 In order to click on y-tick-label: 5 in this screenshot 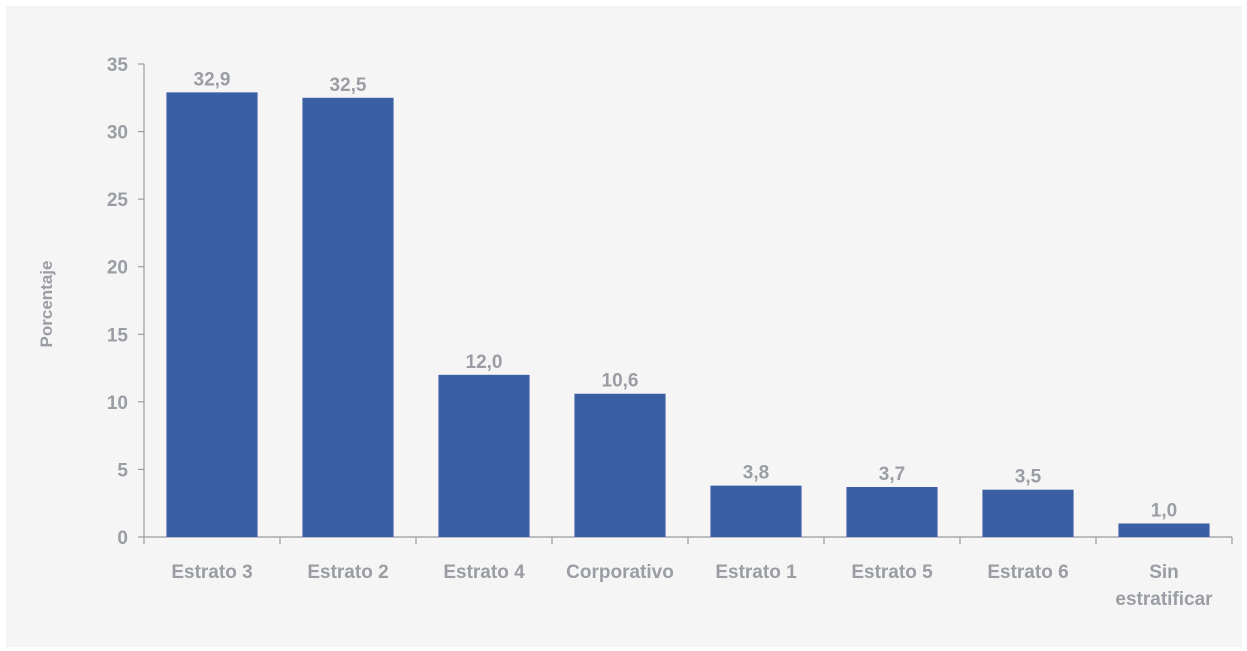, I will do `click(122, 470)`.